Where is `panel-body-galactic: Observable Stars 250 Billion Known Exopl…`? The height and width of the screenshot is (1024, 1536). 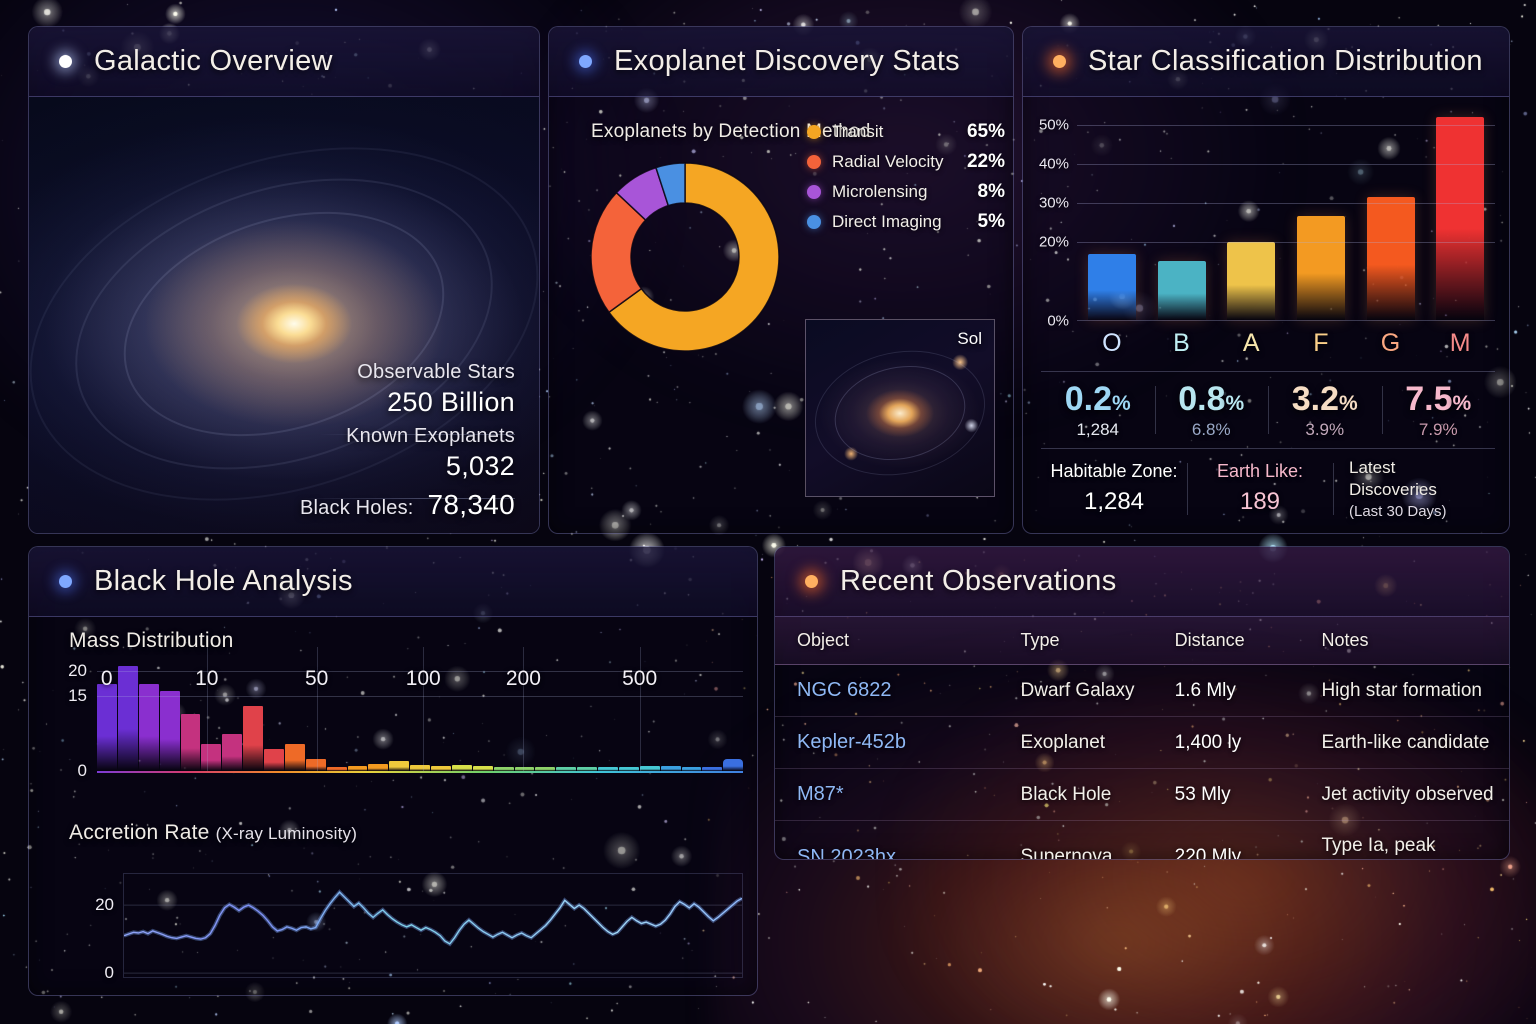
panel-body-galactic: Observable Stars 250 Billion Known Exopl… is located at coordinates (284, 309).